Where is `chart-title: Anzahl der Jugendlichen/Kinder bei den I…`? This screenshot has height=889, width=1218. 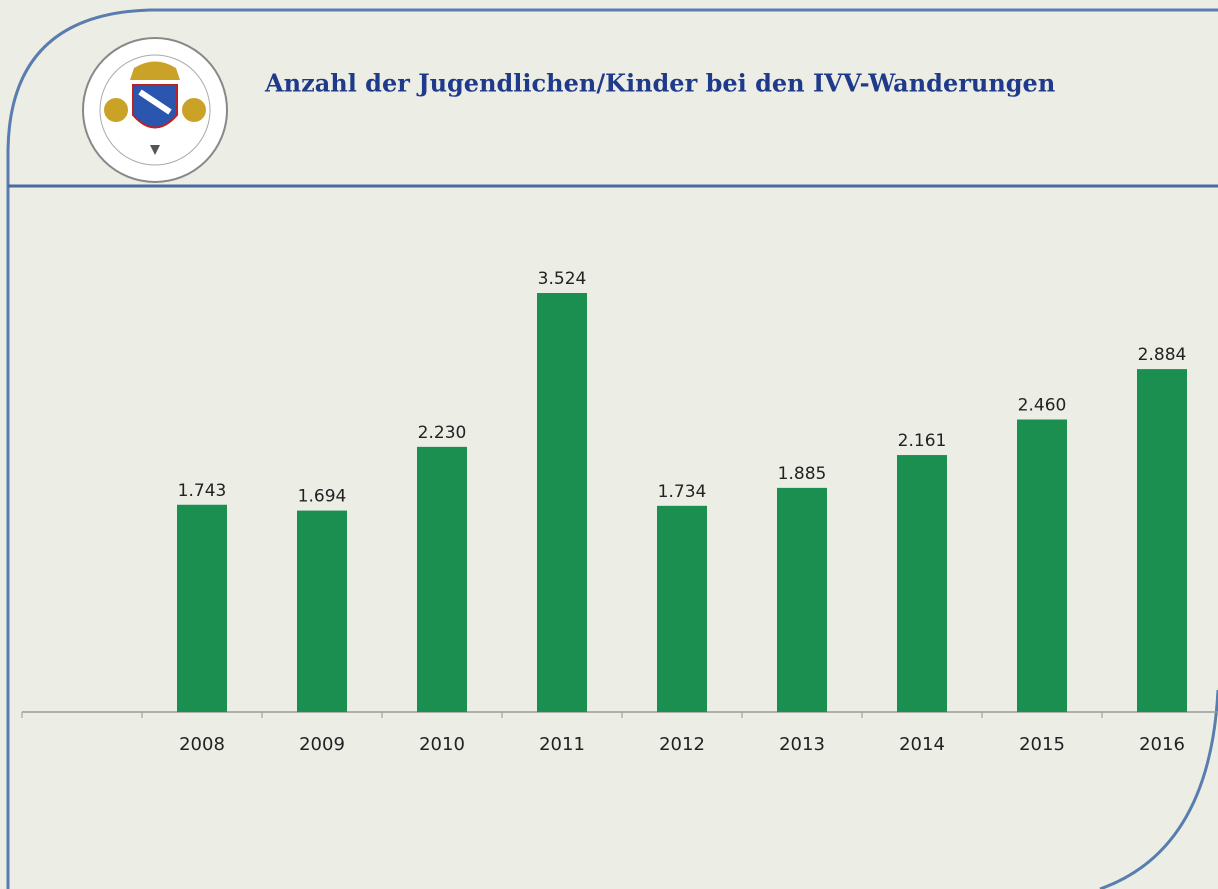 chart-title: Anzahl der Jugendlichen/Kinder bei den I… is located at coordinates (659, 83).